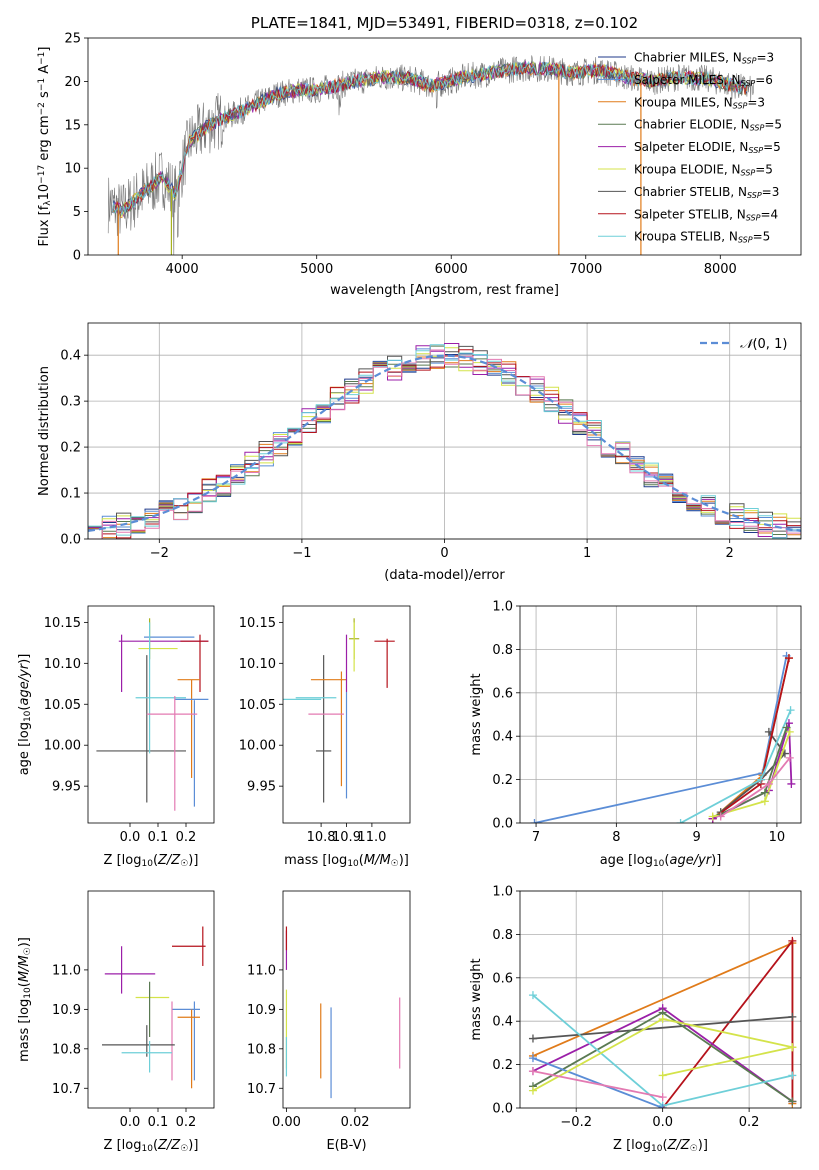 The height and width of the screenshot is (1170, 819). What do you see at coordinates (707, 147) in the screenshot?
I see `legend-entry: Salpeter ELODIE, NSSP=5` at bounding box center [707, 147].